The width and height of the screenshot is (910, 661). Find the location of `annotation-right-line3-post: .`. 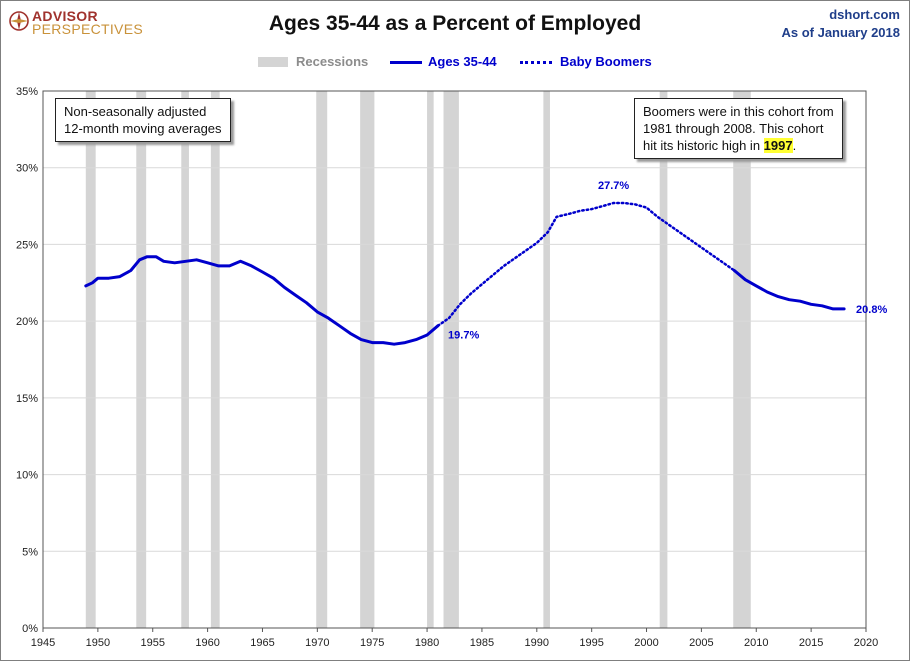

annotation-right-line3-post: . is located at coordinates (794, 145).